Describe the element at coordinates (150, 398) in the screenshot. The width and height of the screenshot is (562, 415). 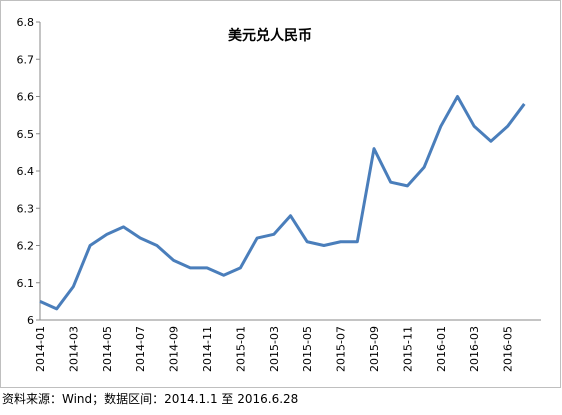
I see `source-note: 资料来源：Wind；数据区间：2014.1.1 至 2016.6.28` at that location.